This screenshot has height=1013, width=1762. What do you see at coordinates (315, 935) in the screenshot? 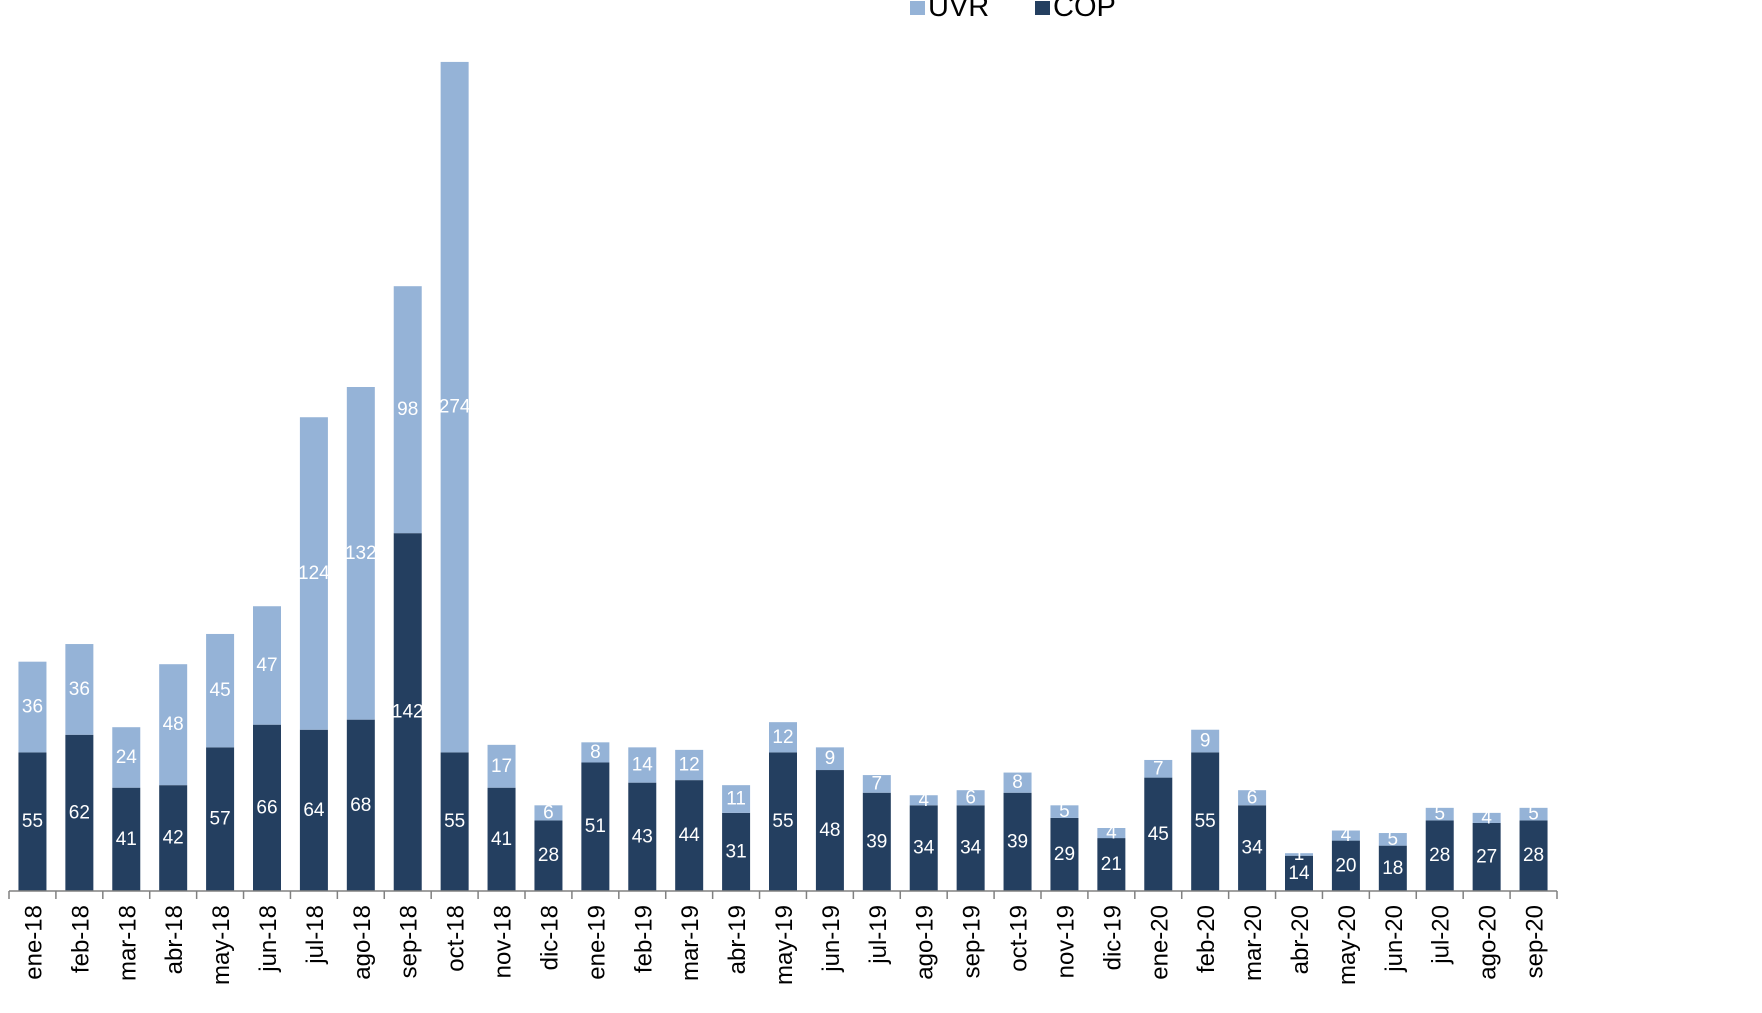
I see `x-tick-label-jul-18: jul-18` at bounding box center [315, 935].